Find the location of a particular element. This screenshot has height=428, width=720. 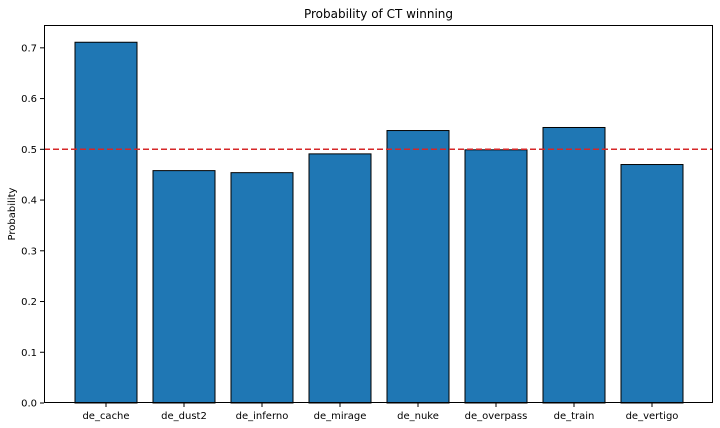

bar-de_overpass is located at coordinates (496, 276).